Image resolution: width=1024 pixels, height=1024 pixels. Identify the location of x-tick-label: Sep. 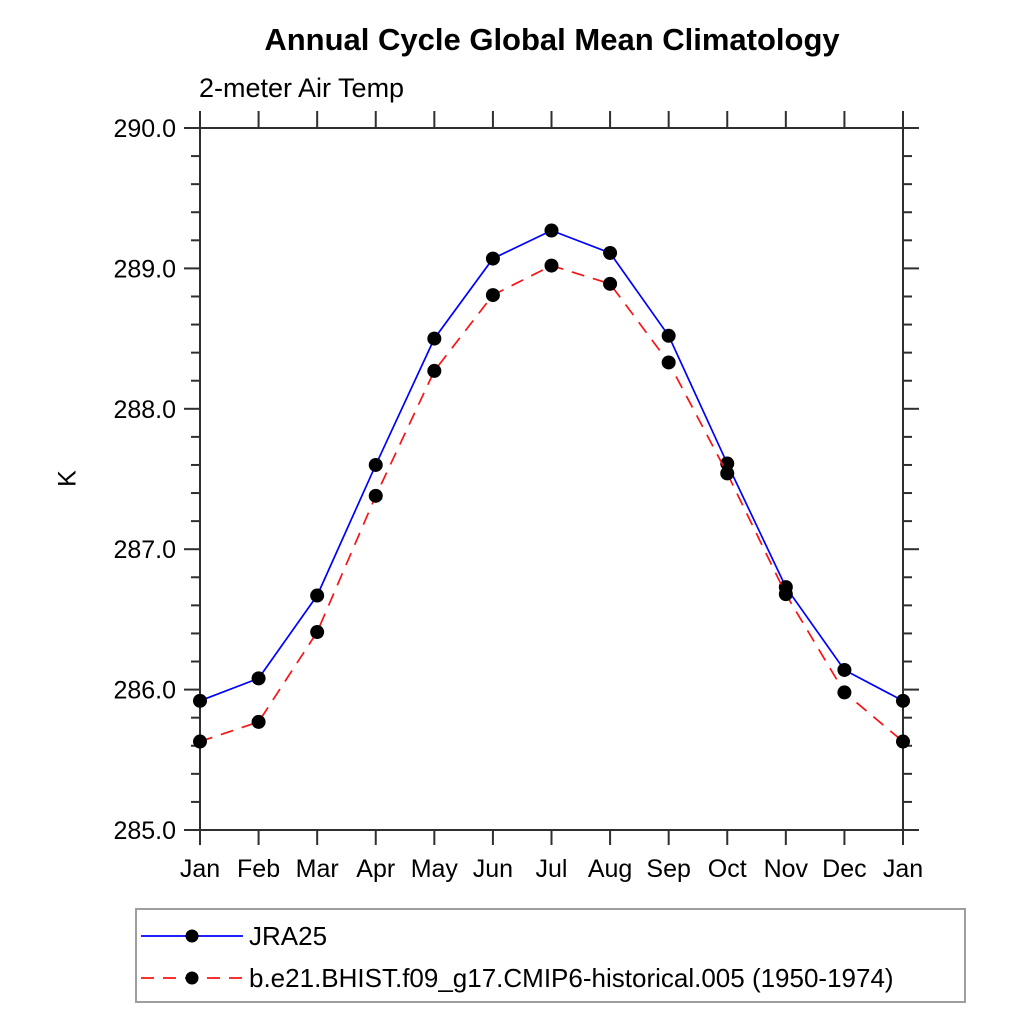
(668, 869).